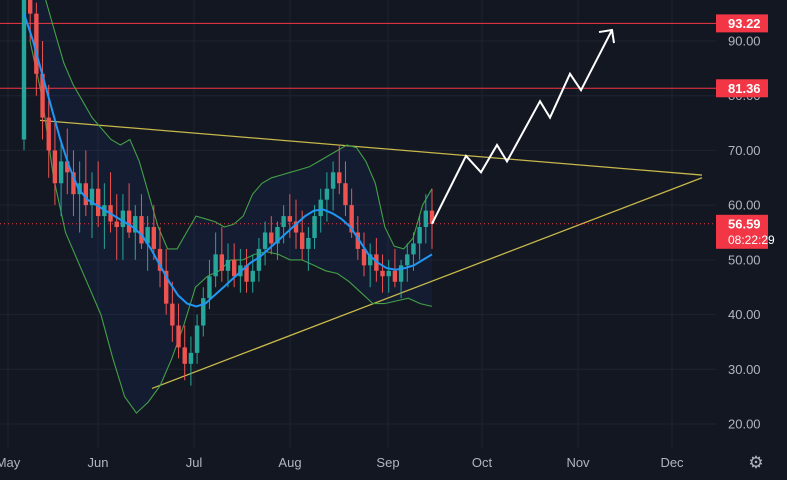 The width and height of the screenshot is (787, 480). Describe the element at coordinates (744, 314) in the screenshot. I see `y-tick-2: 40.00` at that location.